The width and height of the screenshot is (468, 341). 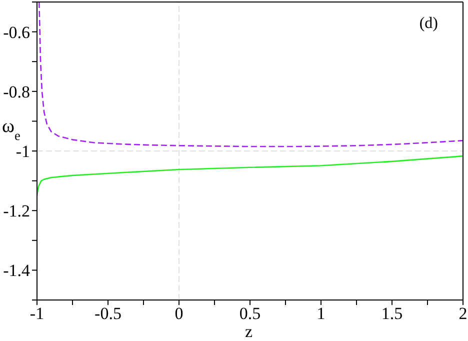 I want to click on x-tick-label: 0, so click(x=179, y=314).